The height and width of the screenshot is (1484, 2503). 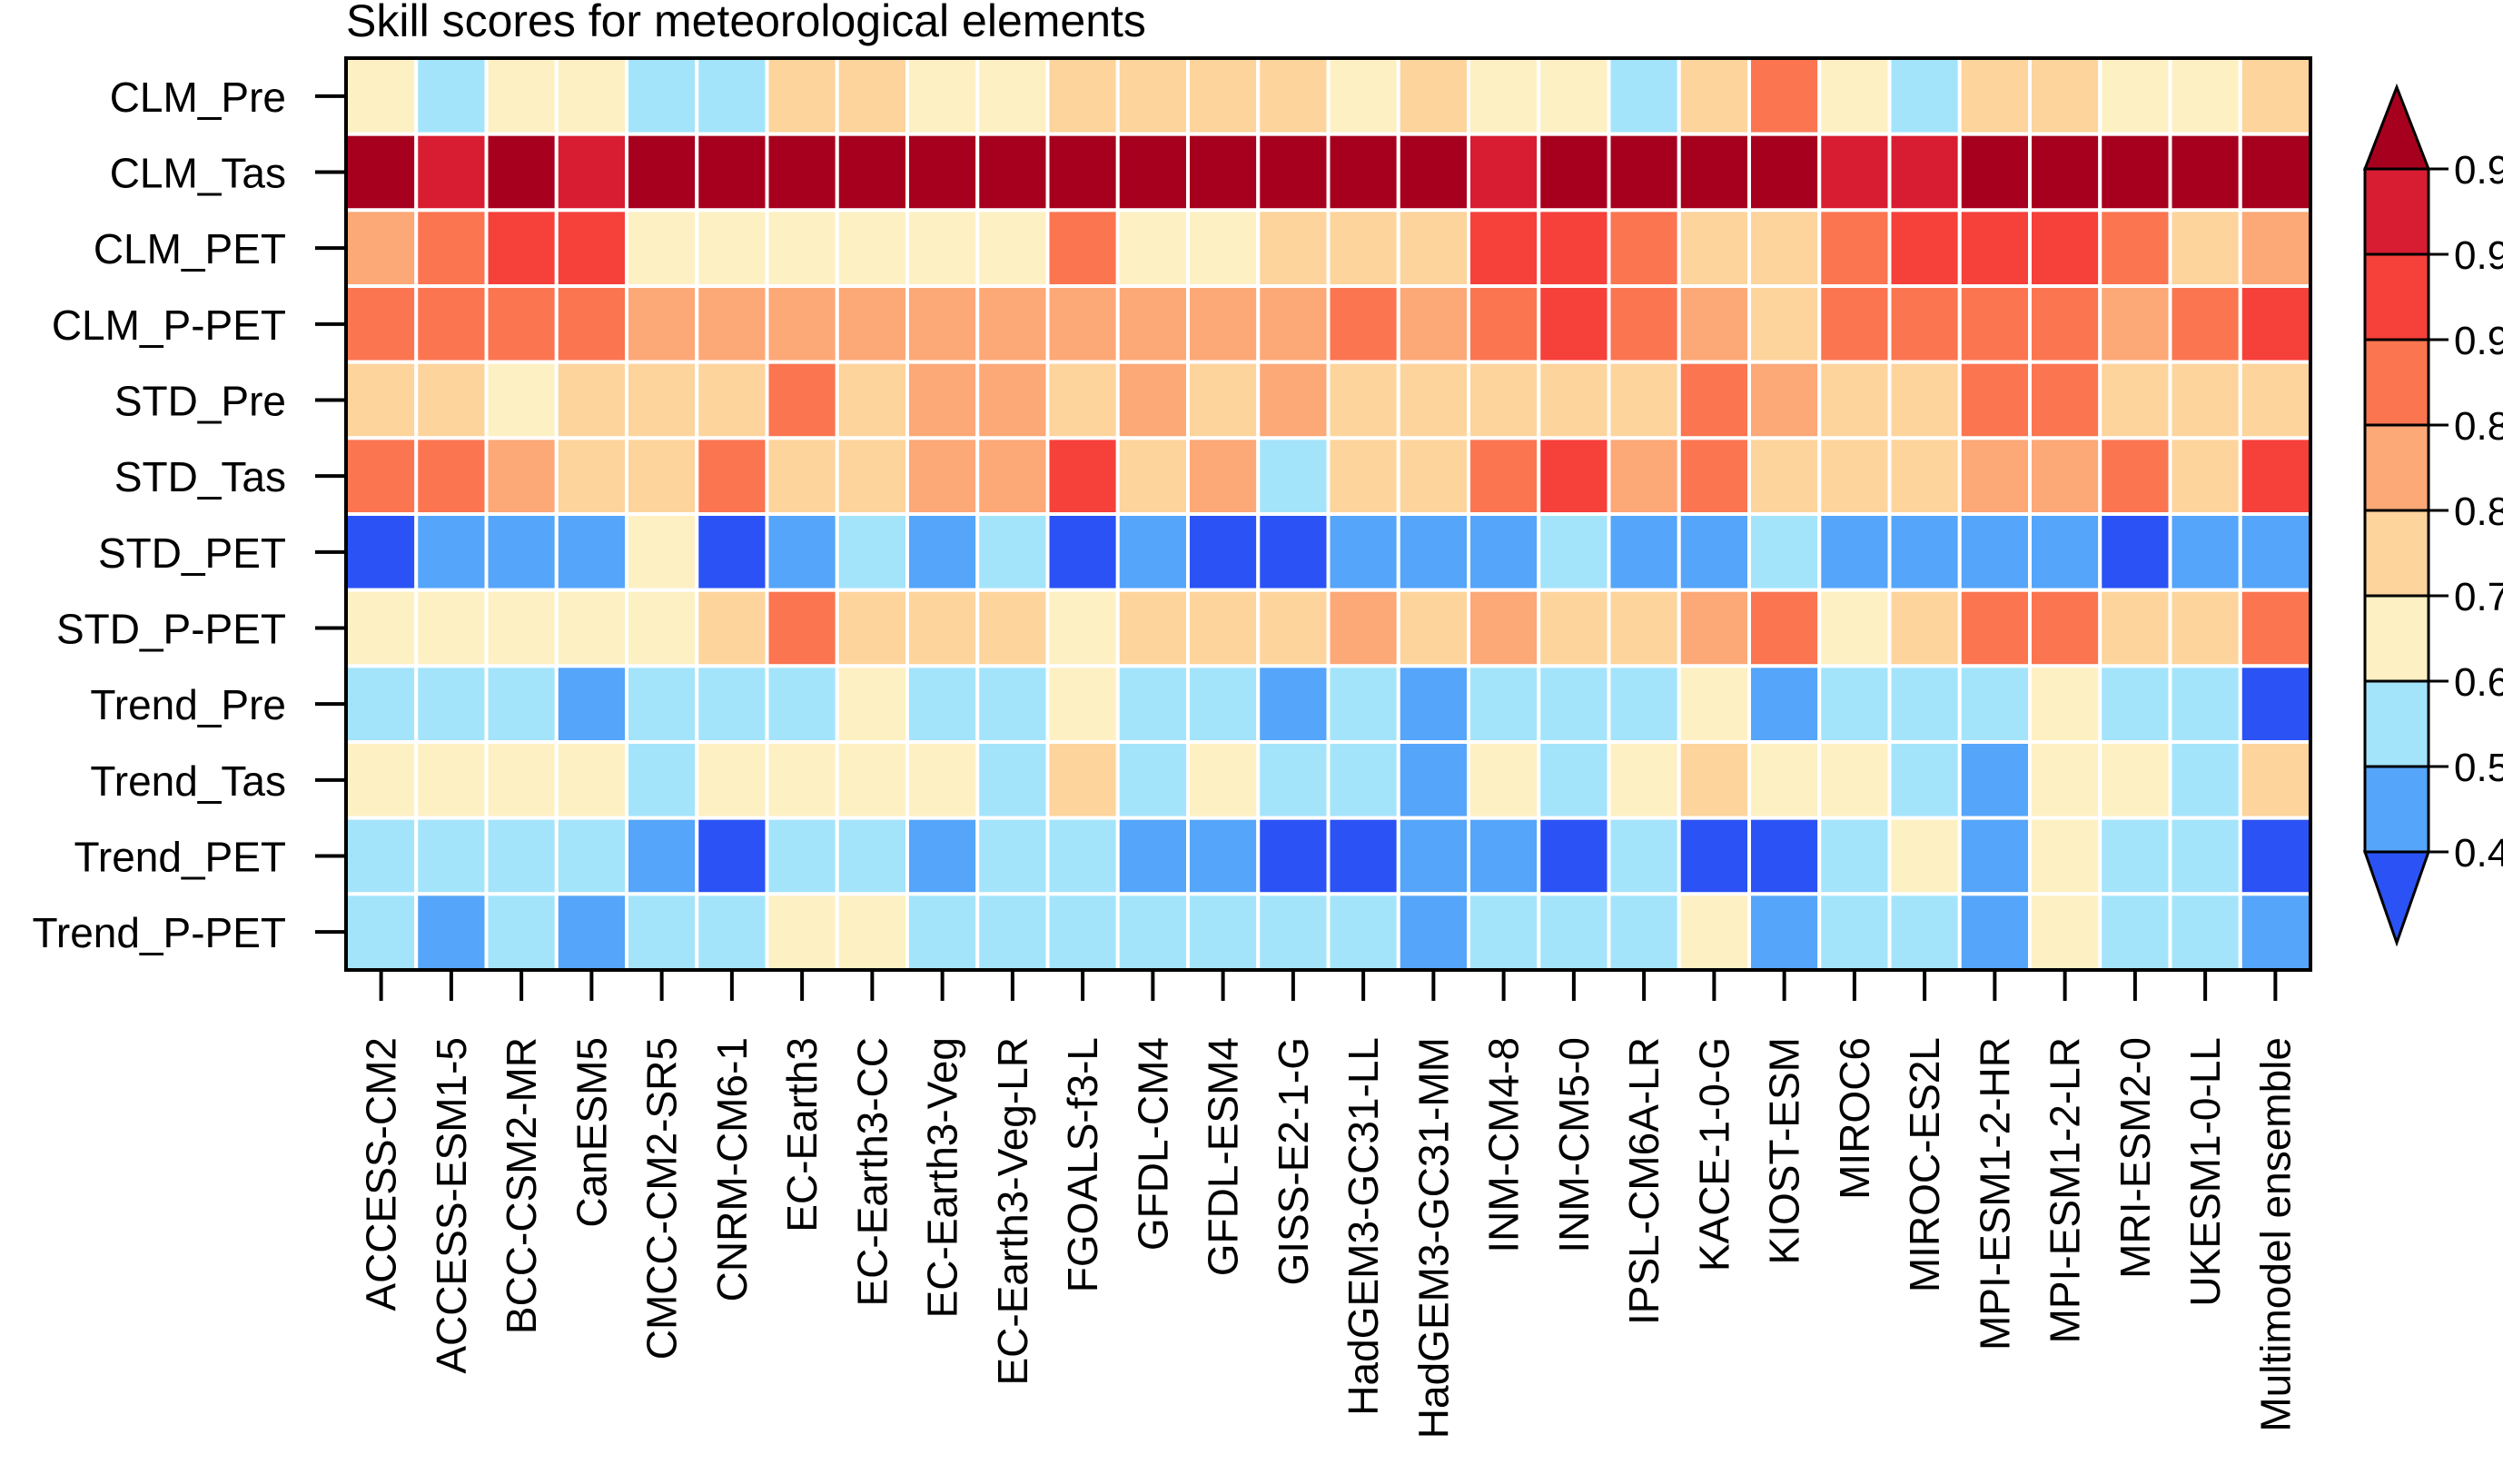 I want to click on y-tick-label: Trend_Tas, so click(x=188, y=781).